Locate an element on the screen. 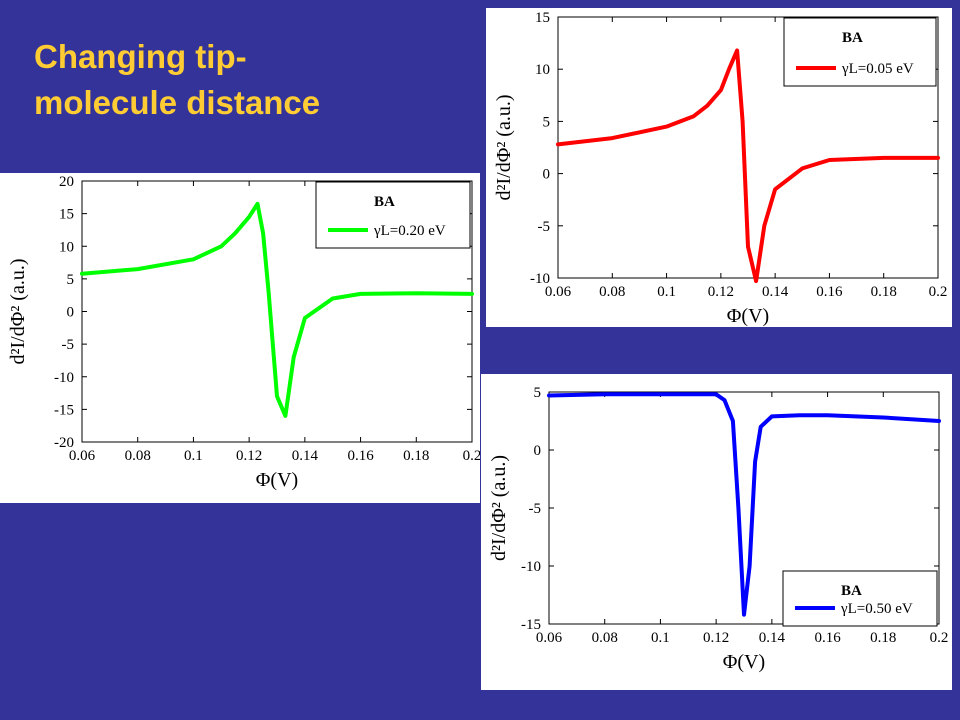 The width and height of the screenshot is (960, 720). plot-frame is located at coordinates (748, 147).